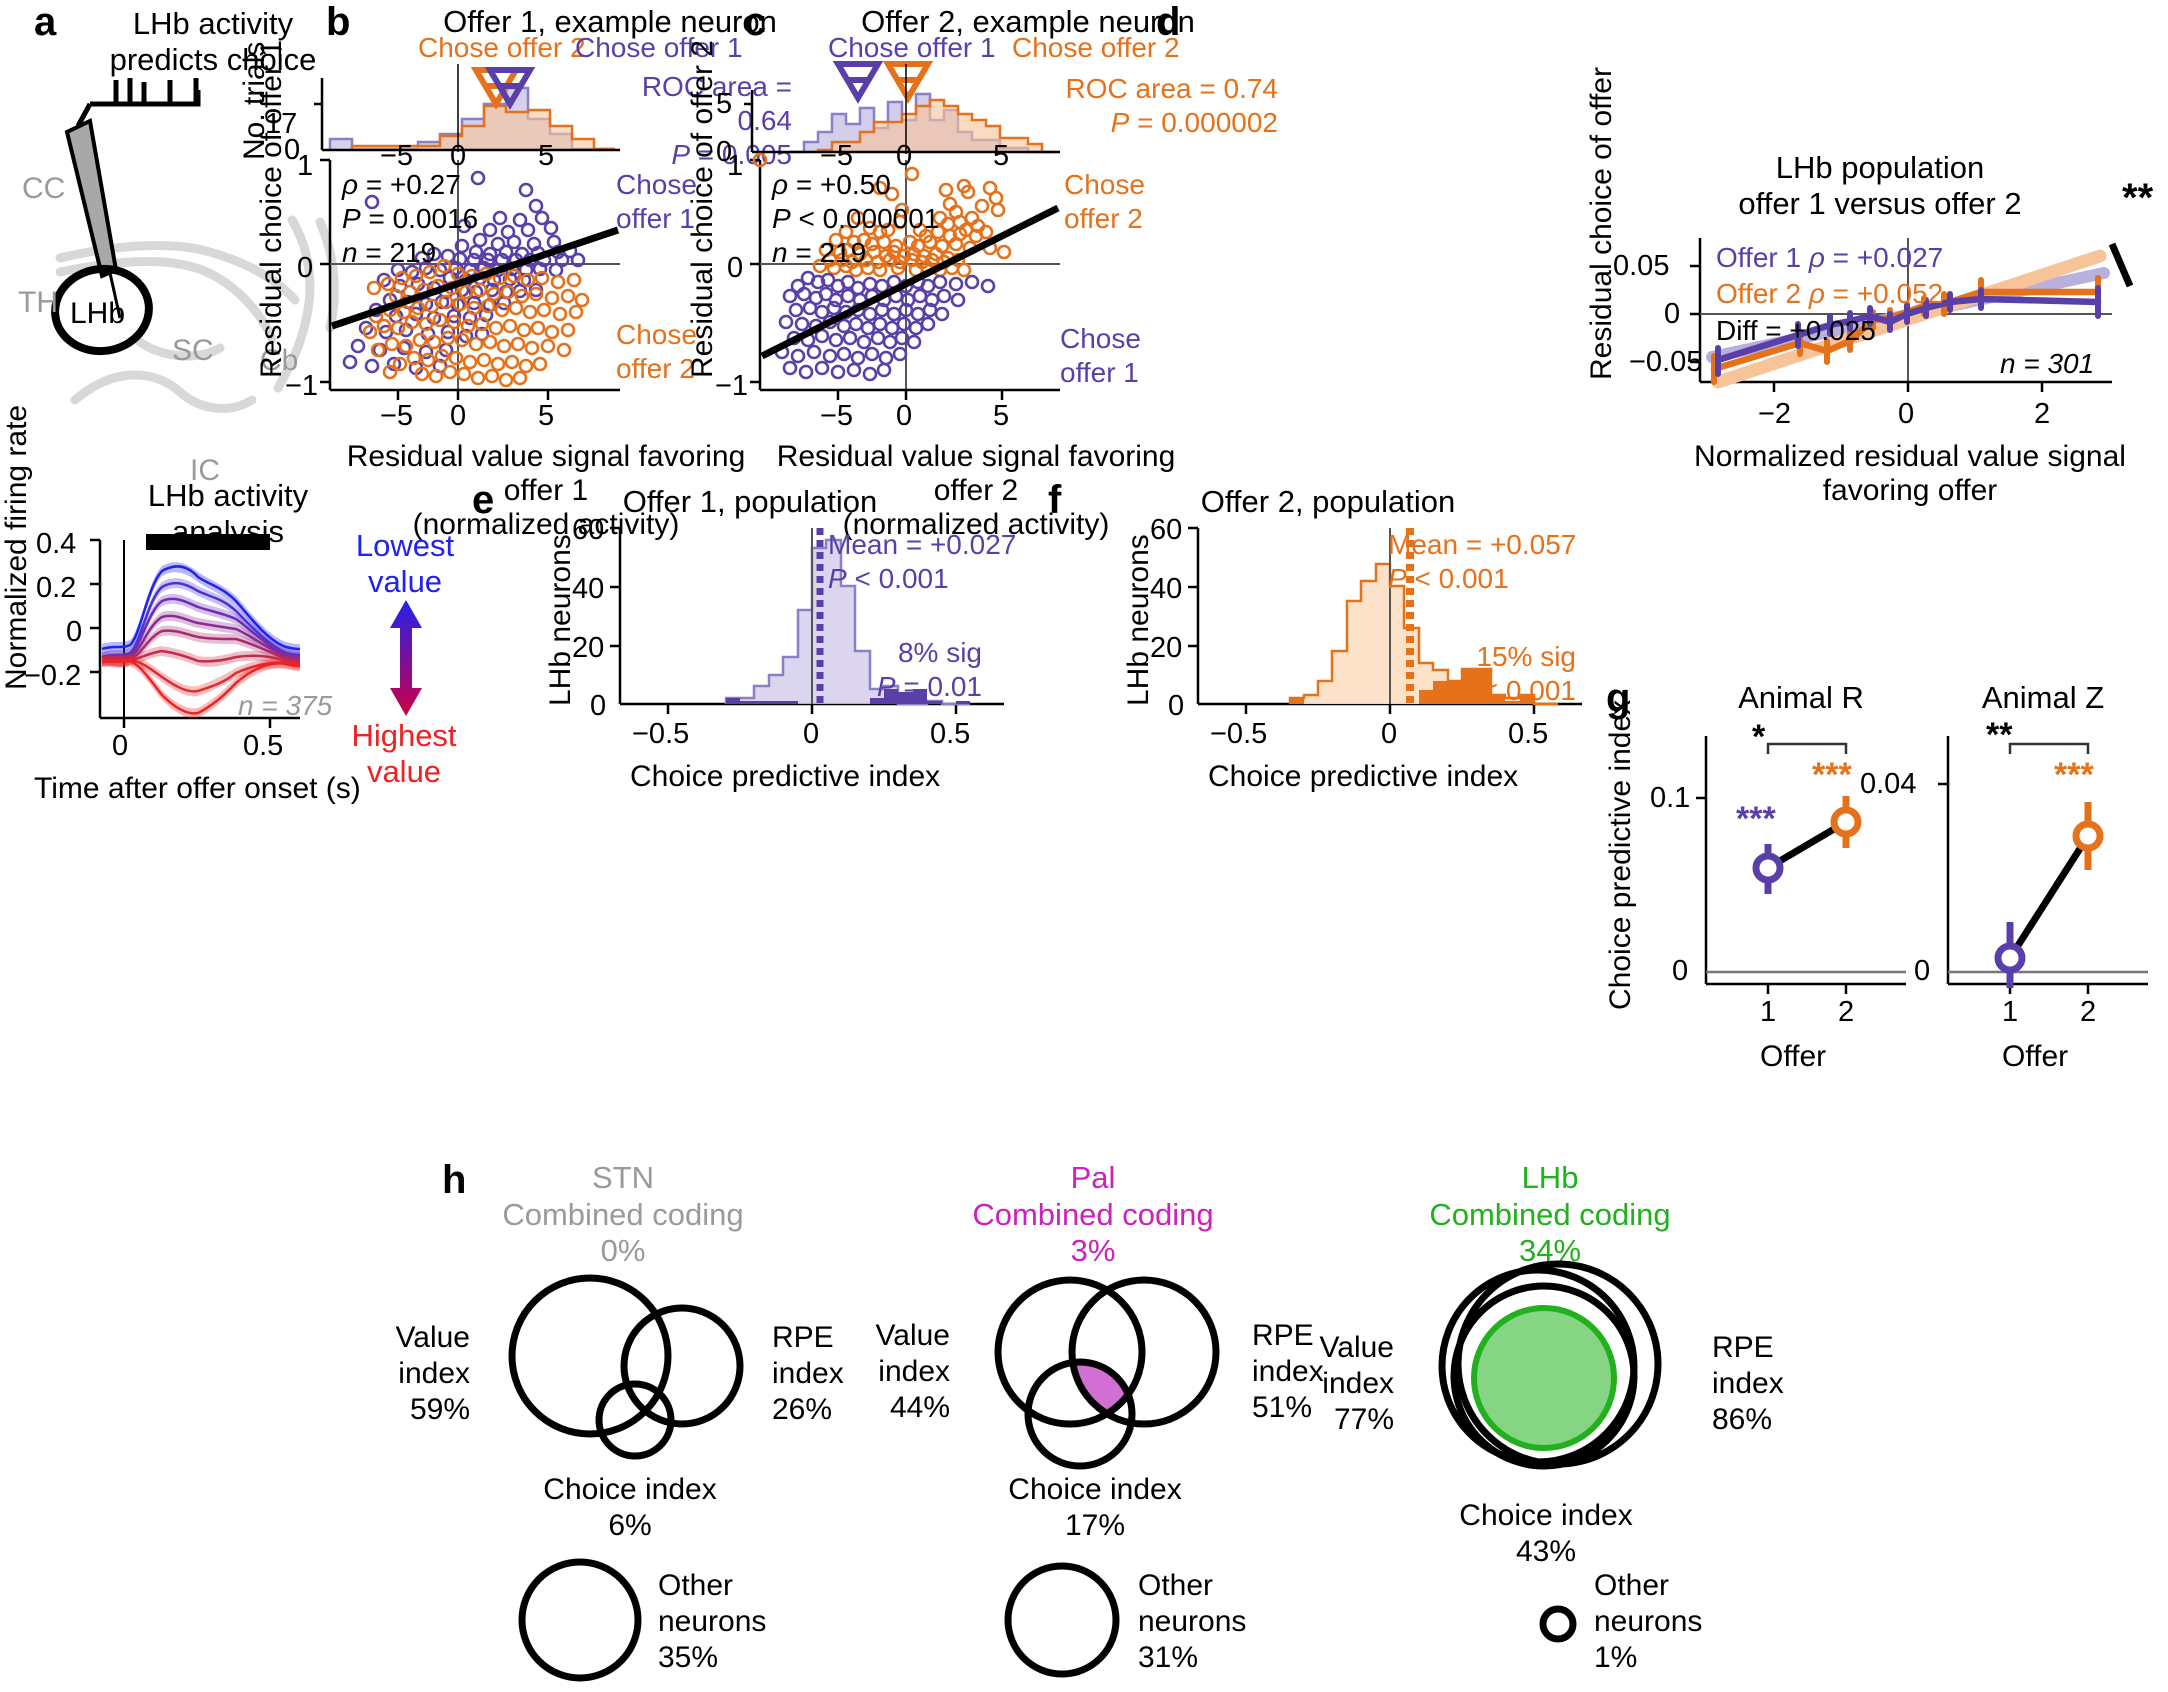  I want to click on venn-stn-rpe-label: RPE index 26%, so click(808, 1373).